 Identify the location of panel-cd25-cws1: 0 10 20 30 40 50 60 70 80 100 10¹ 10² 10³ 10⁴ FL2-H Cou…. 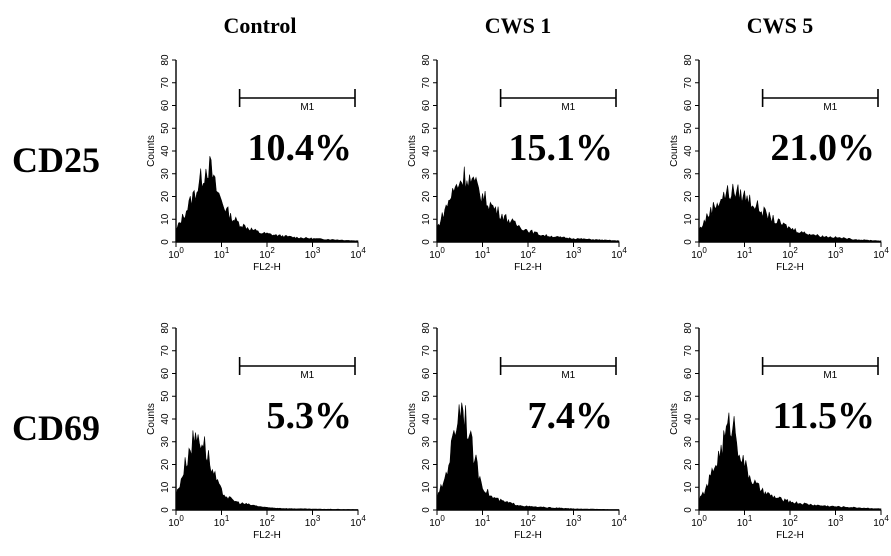
(517, 163).